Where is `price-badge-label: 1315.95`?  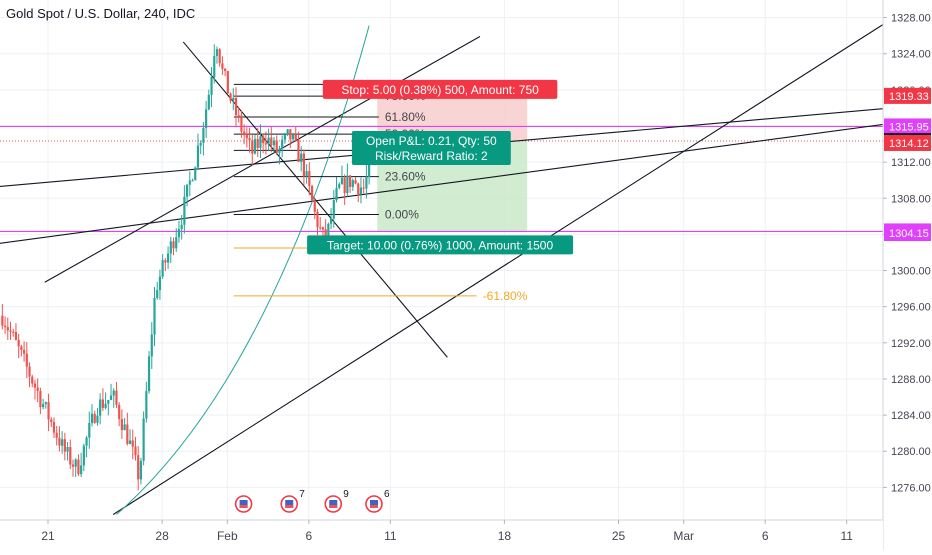 price-badge-label: 1315.95 is located at coordinates (909, 127).